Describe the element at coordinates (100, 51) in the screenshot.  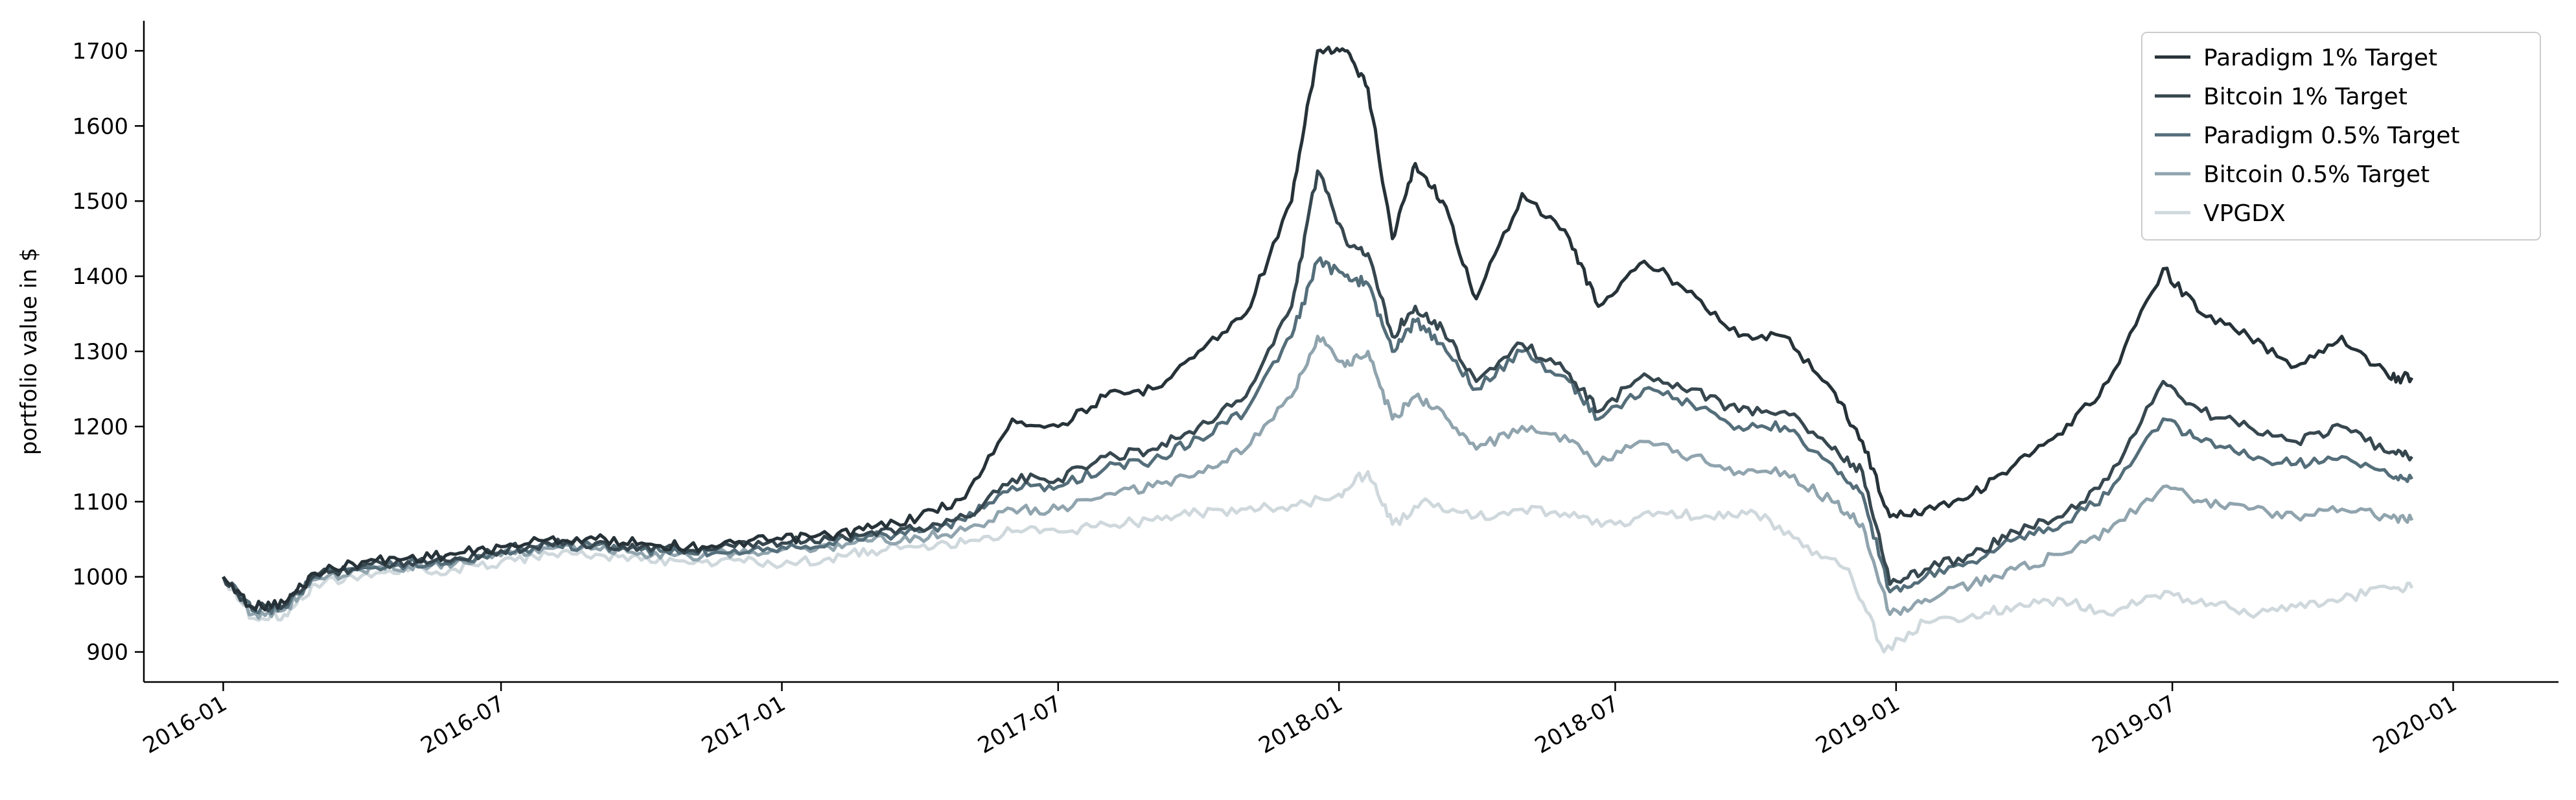
I see `y-tick-label: 1700` at that location.